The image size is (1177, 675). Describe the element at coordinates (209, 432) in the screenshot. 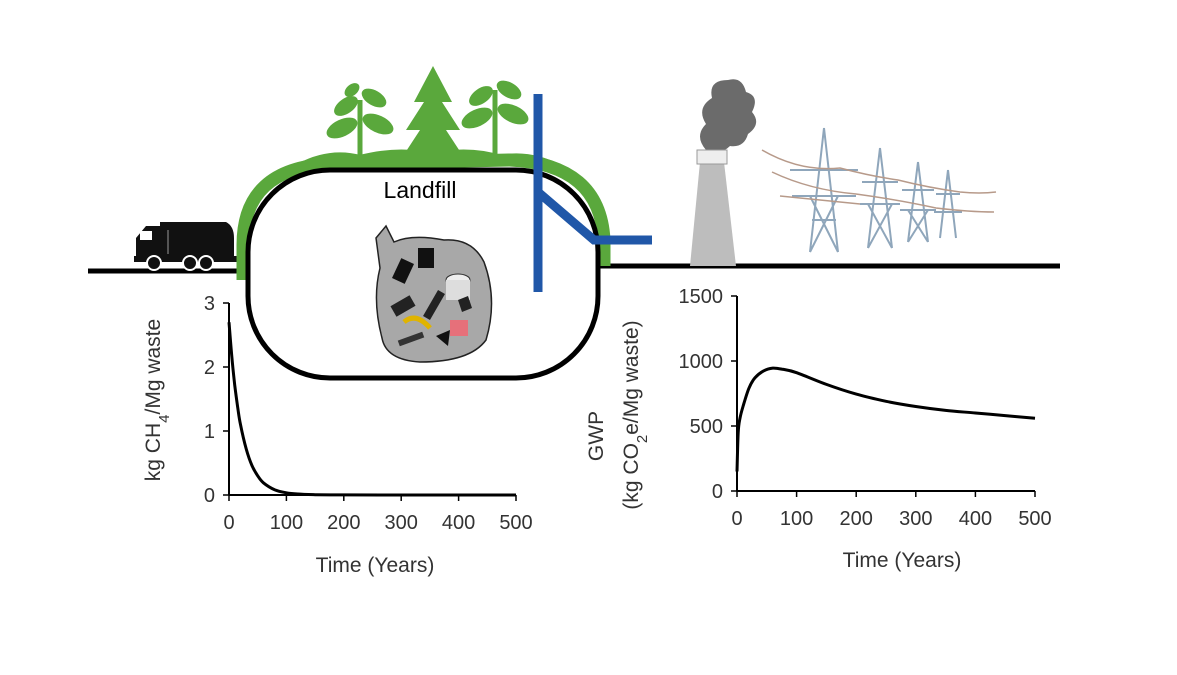

I see `methane-ytick-label: 1` at that location.